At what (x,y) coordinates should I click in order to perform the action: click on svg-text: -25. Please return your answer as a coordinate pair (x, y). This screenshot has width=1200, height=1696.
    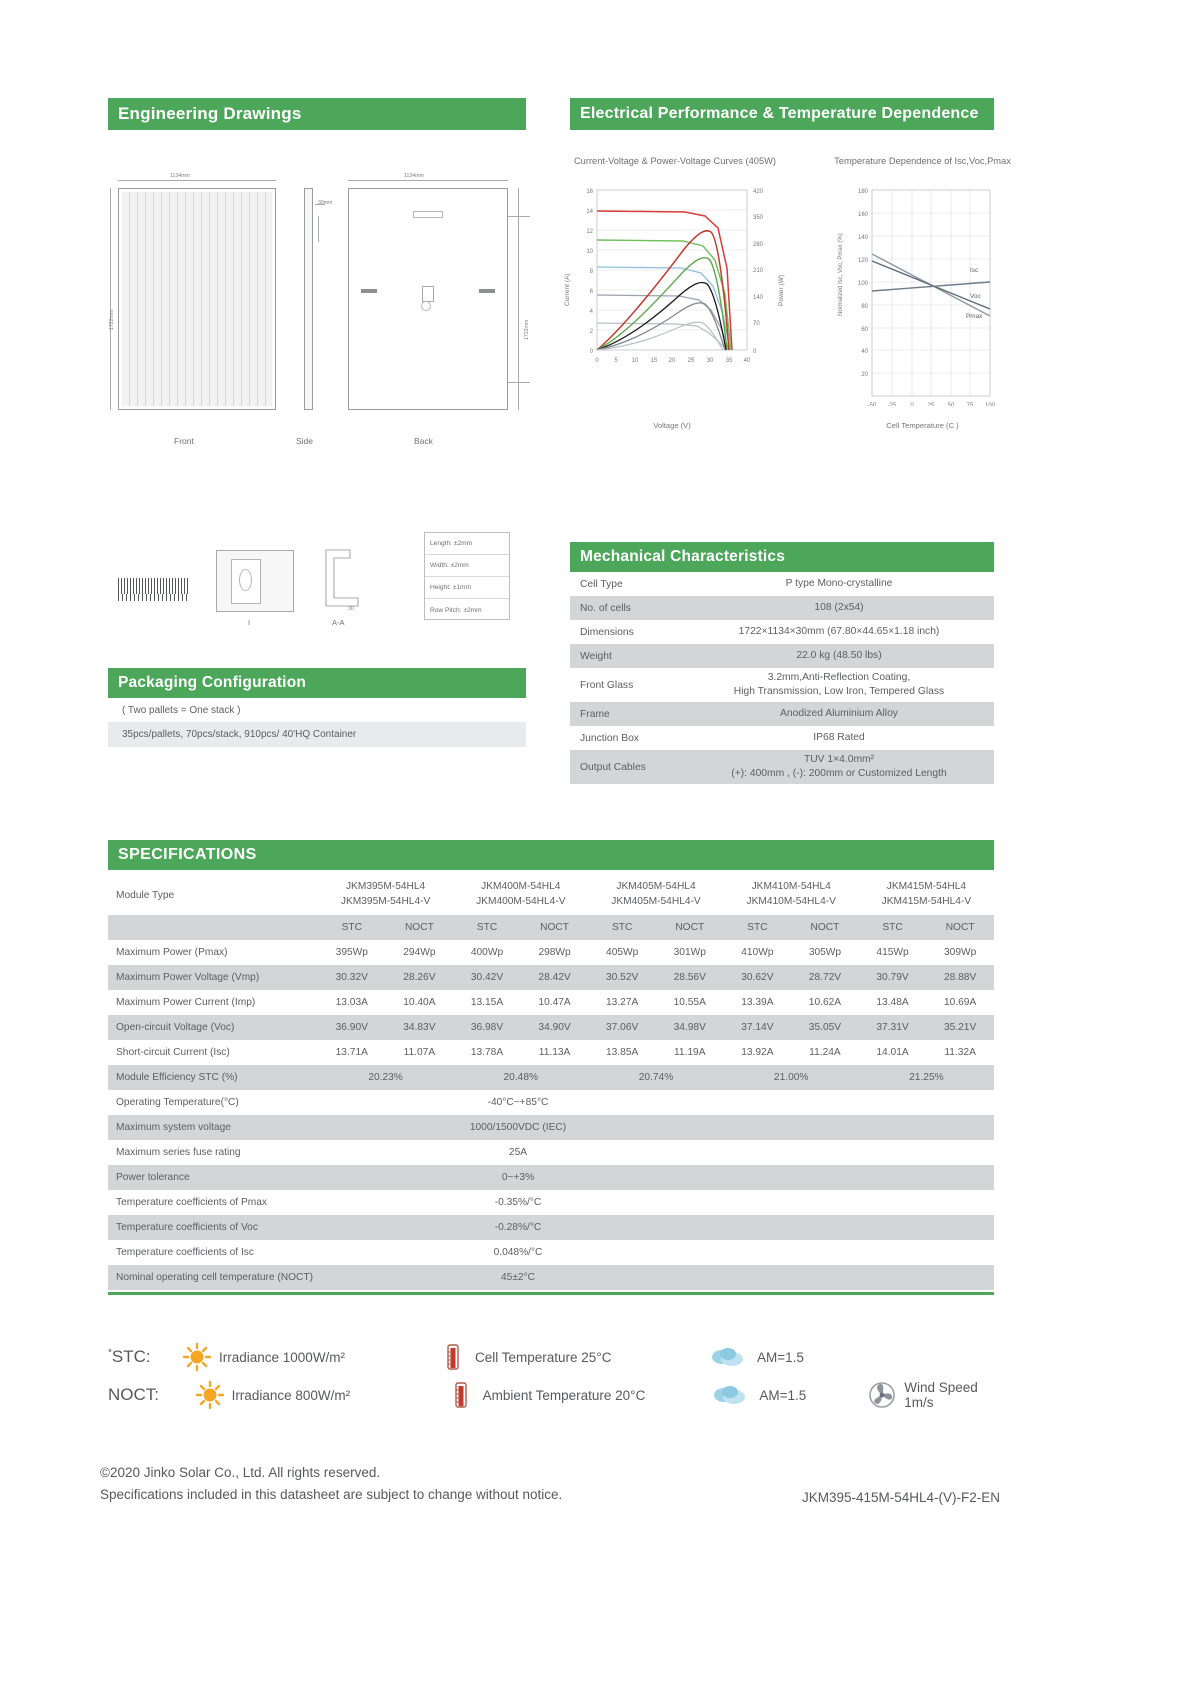
    Looking at the image, I should click on (892, 404).